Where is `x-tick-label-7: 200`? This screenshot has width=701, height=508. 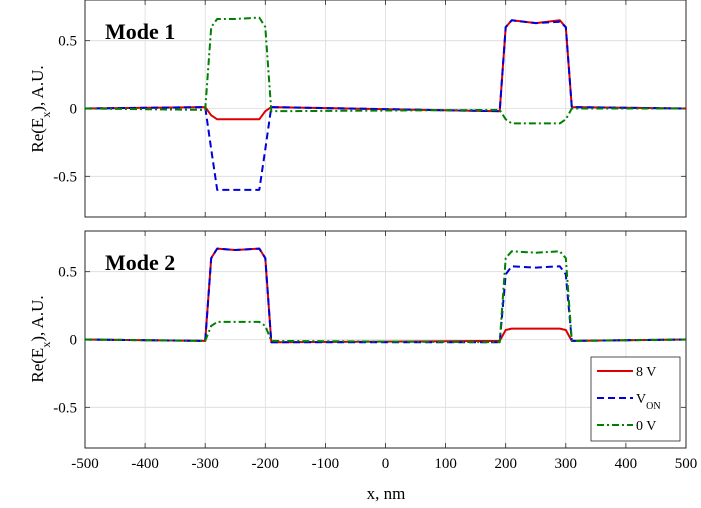 x-tick-label-7: 200 is located at coordinates (505, 464).